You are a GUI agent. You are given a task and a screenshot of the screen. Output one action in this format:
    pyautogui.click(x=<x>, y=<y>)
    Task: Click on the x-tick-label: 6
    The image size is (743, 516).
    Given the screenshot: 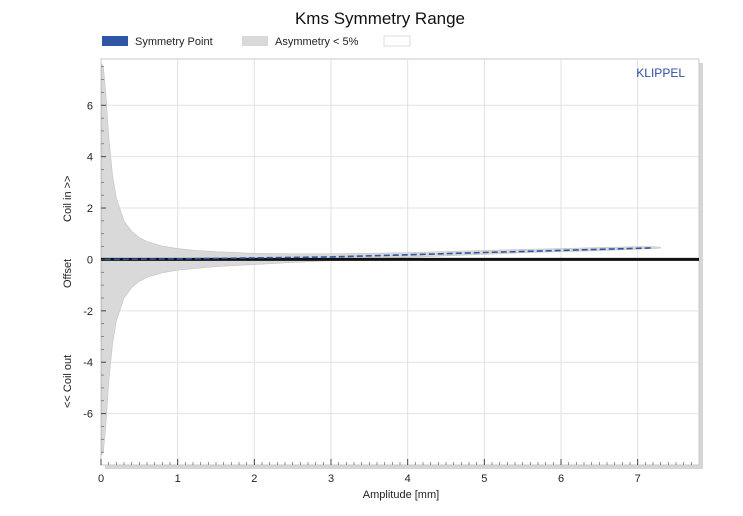 What is the action you would take?
    pyautogui.click(x=561, y=479)
    